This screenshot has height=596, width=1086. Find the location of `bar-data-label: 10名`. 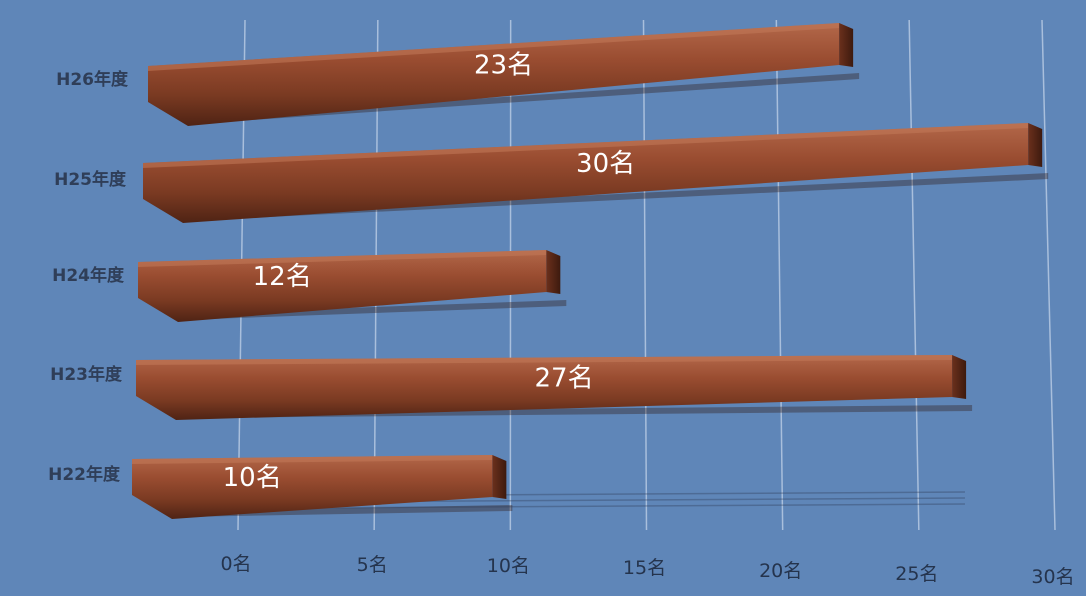

bar-data-label: 10名 is located at coordinates (252, 478).